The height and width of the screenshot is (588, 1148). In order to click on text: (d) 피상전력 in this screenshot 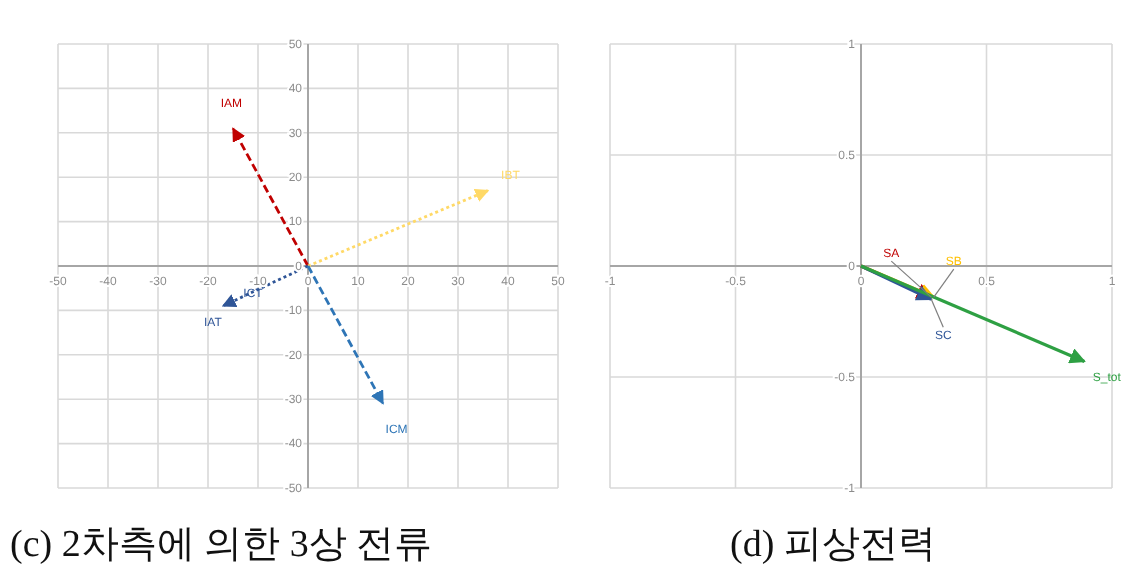, I will do `click(833, 545)`.